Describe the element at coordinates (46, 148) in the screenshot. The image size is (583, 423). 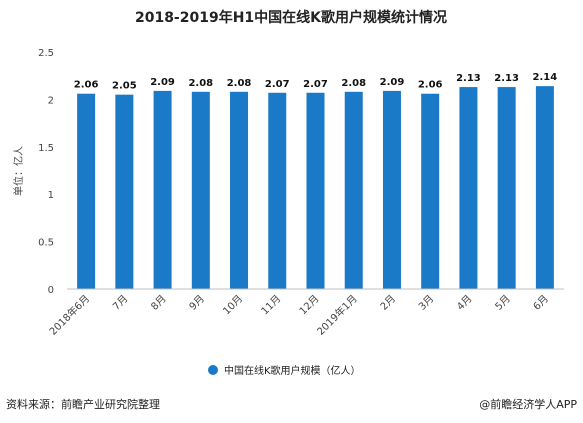
I see `y-tick-label: 1.5` at that location.